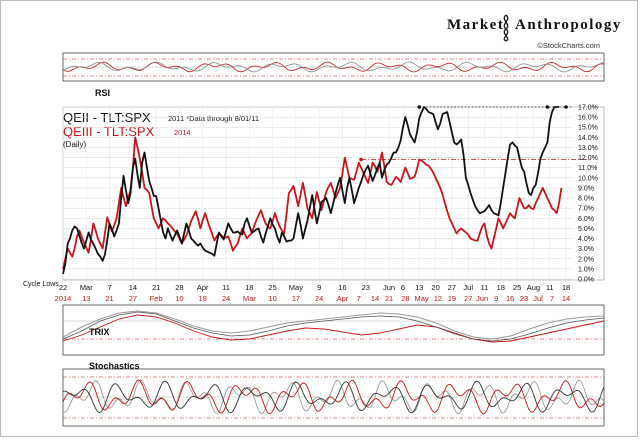 The height and width of the screenshot is (441, 640). What do you see at coordinates (422, 298) in the screenshot?
I see `x-tick-label-qeiii: May` at bounding box center [422, 298].